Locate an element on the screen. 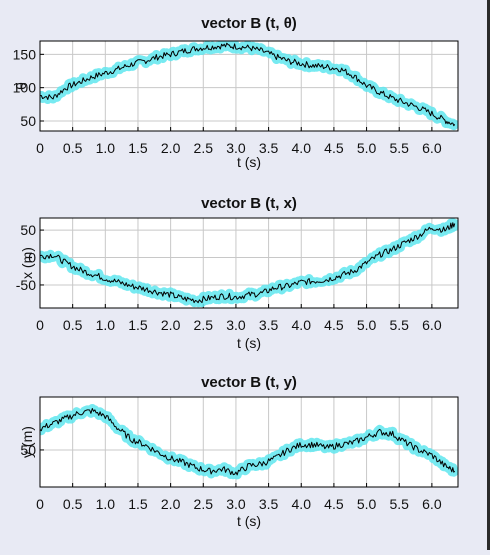 The image size is (490, 555). chart-title: vector B (t, x) is located at coordinates (249, 203).